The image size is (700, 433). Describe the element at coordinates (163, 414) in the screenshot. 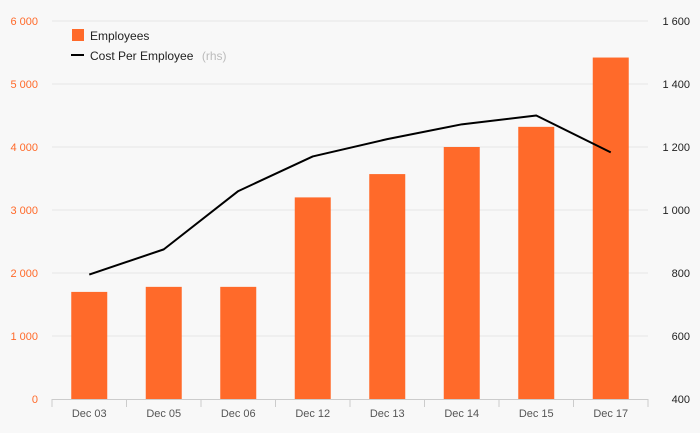

I see `x-tick-label: Dec 05` at that location.